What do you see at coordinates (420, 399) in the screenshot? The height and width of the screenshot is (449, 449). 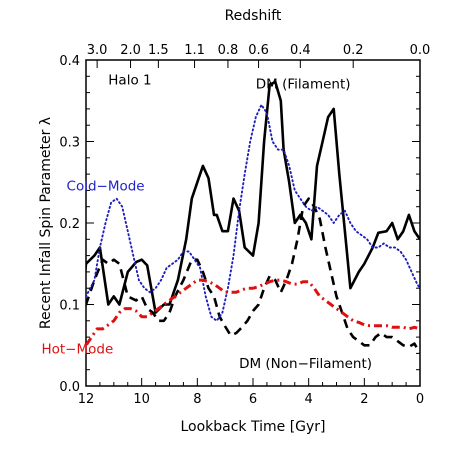 I see `x-tick-label: 0` at bounding box center [420, 399].